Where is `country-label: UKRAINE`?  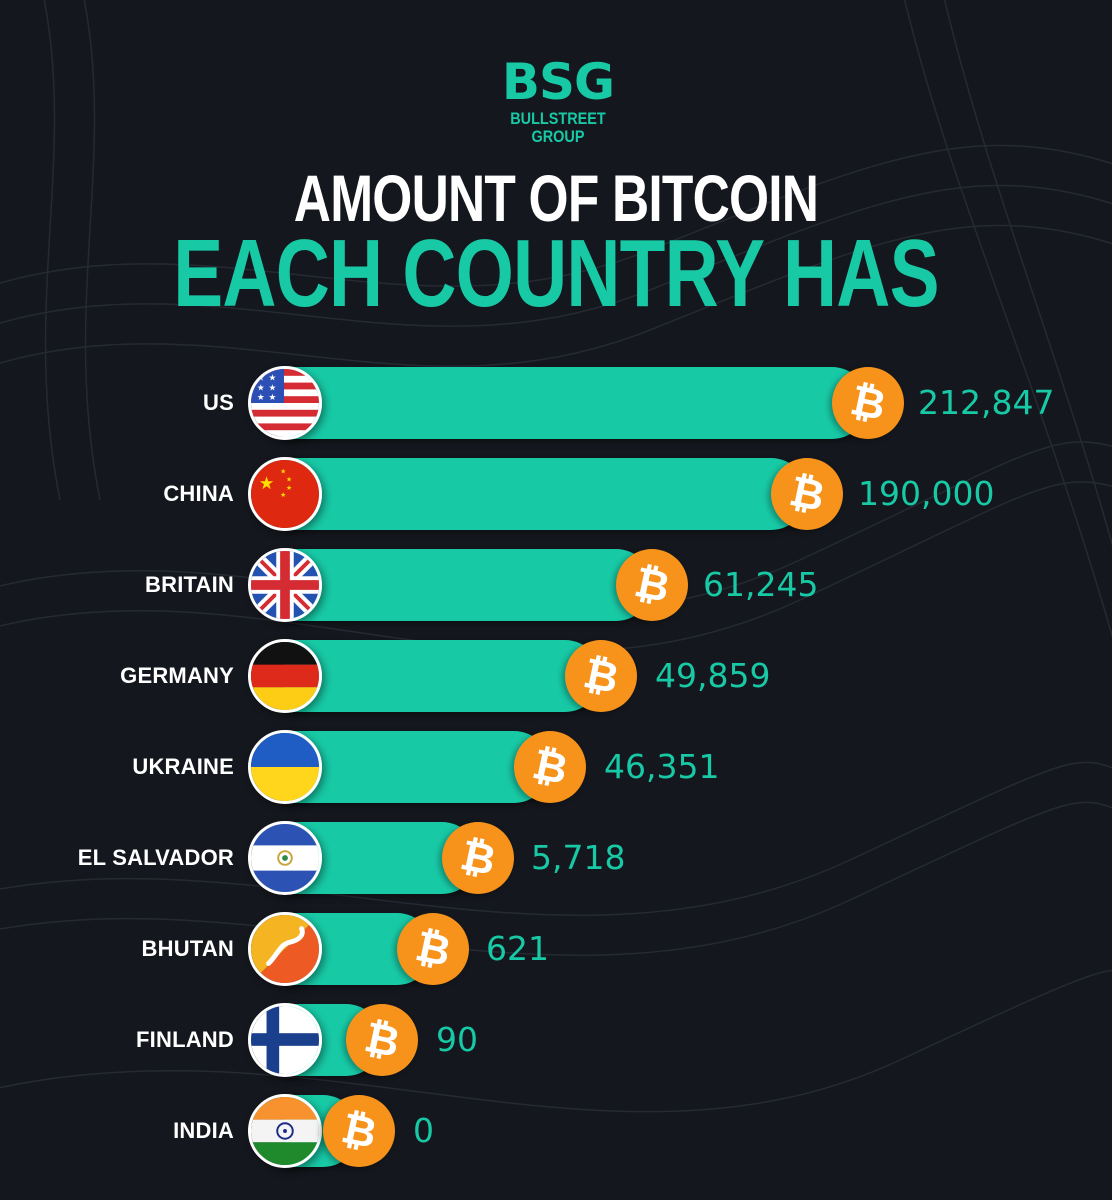 country-label: UKRAINE is located at coordinates (183, 766).